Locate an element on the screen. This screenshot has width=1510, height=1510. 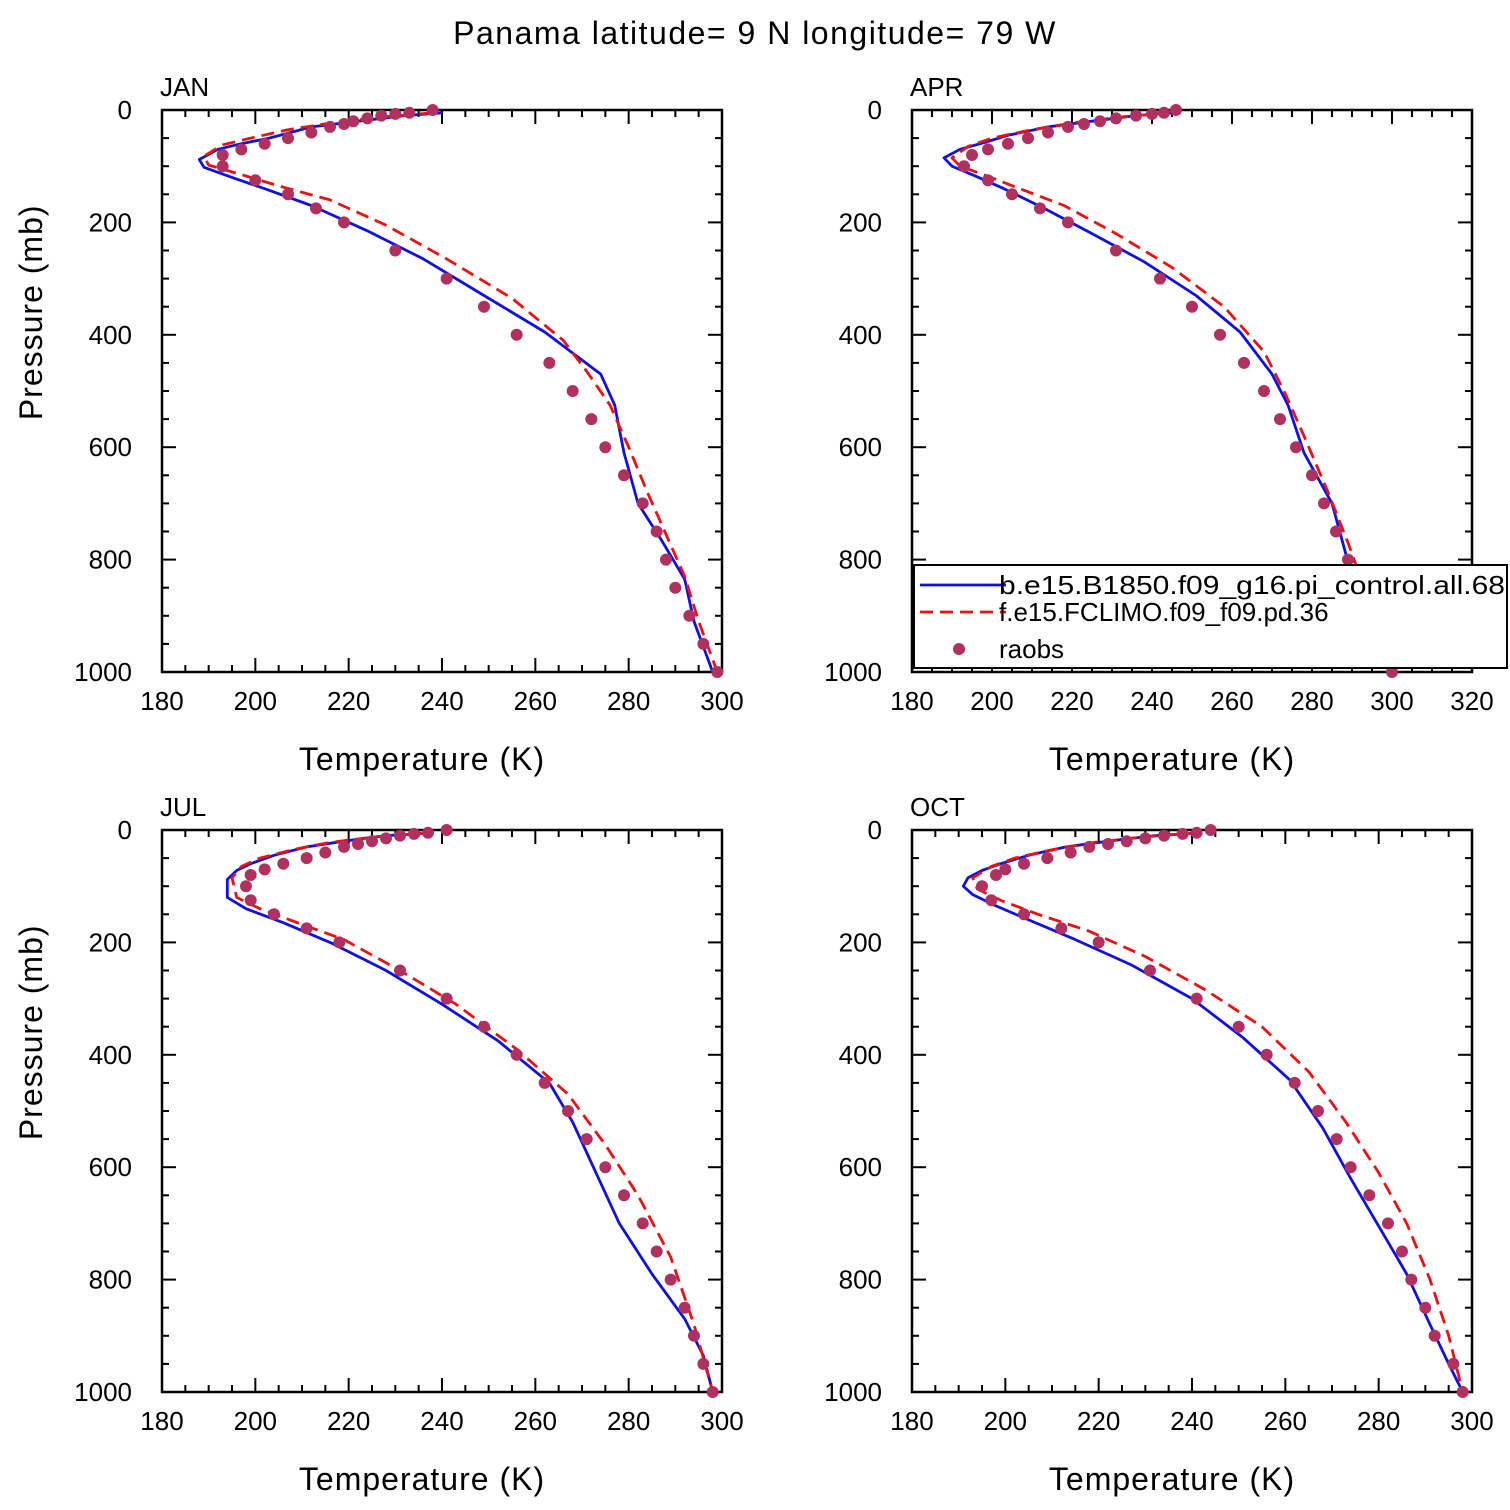
legend-box is located at coordinates (1210, 616).